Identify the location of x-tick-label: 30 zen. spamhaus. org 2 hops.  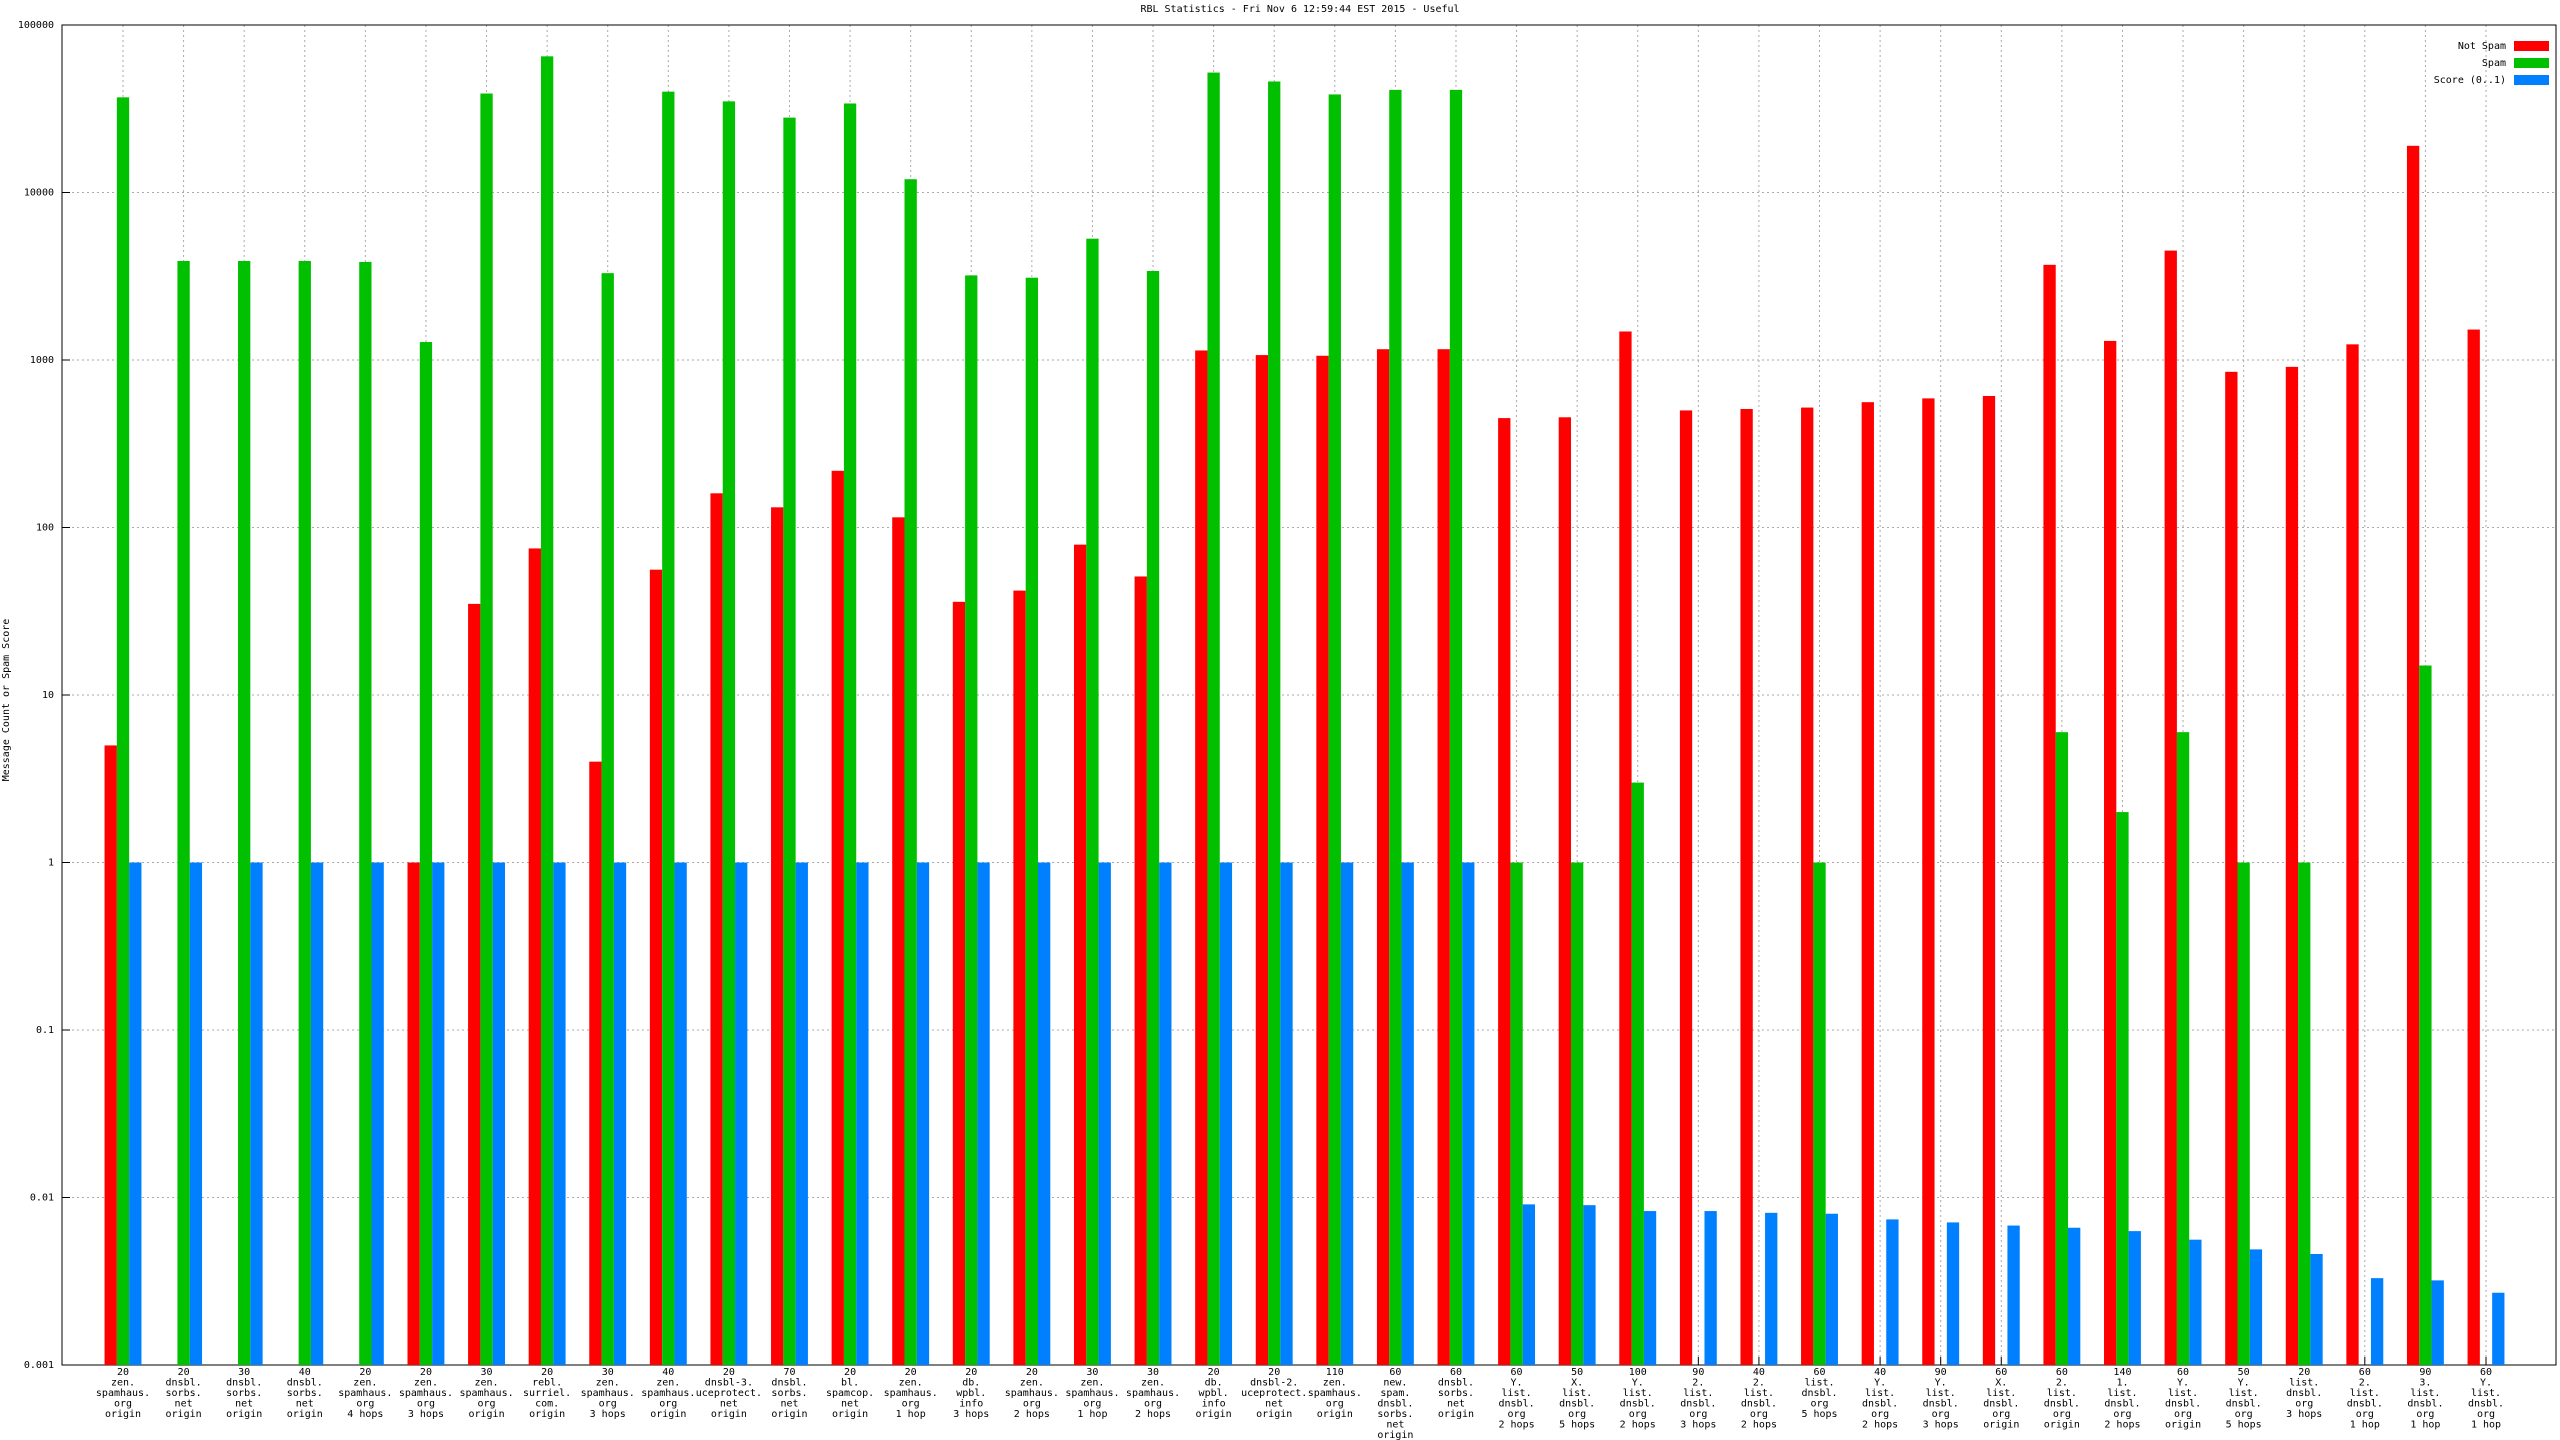
(1153, 1393).